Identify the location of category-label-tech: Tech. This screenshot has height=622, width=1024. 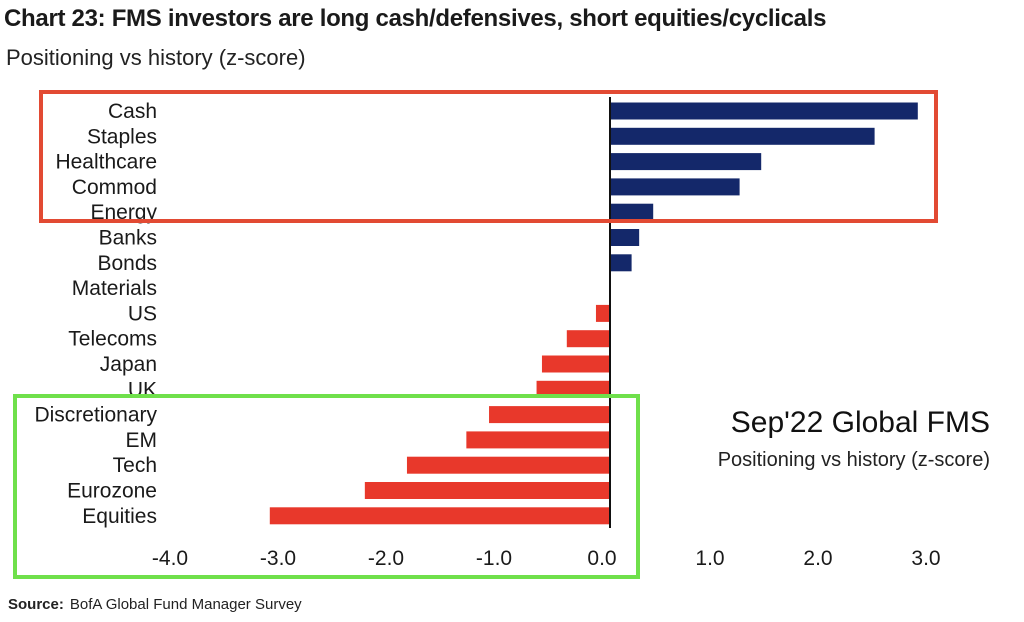
(135, 465).